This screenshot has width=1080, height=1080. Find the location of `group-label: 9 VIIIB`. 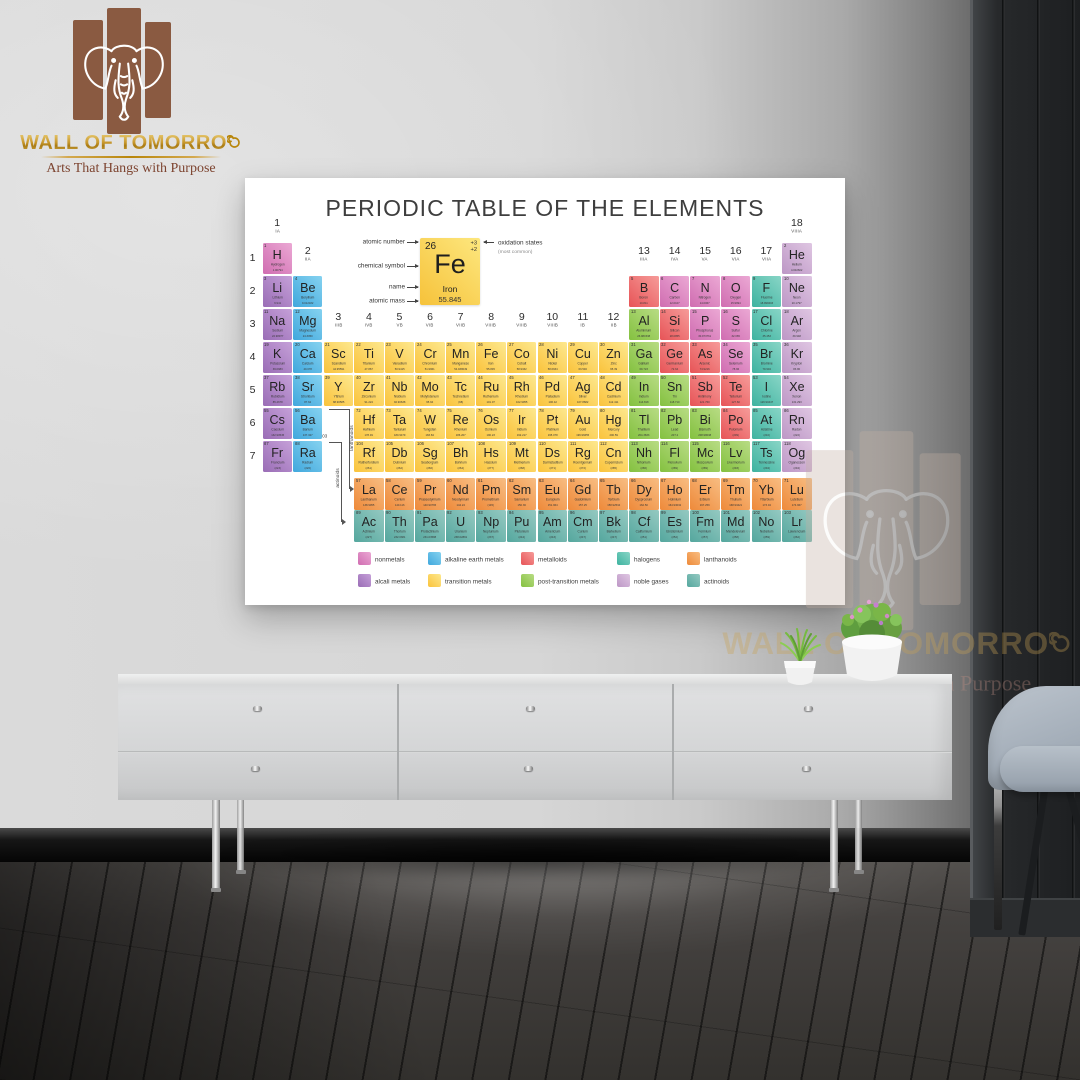

group-label: 9 VIIIB is located at coordinates (522, 319).